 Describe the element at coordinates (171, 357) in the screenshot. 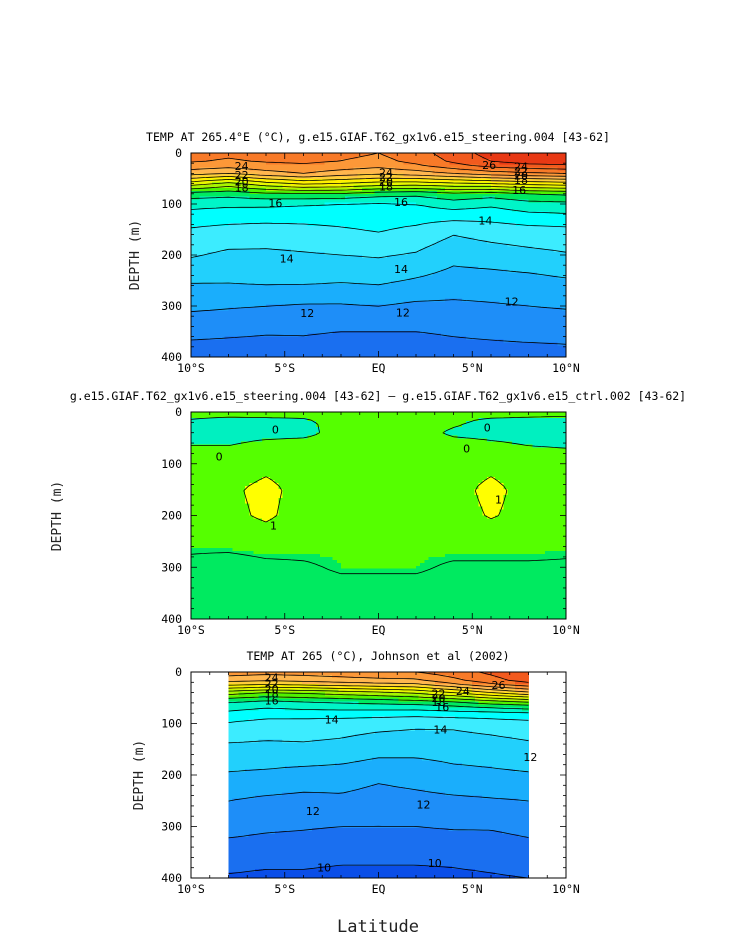

I see `y-tick-label: 400` at that location.